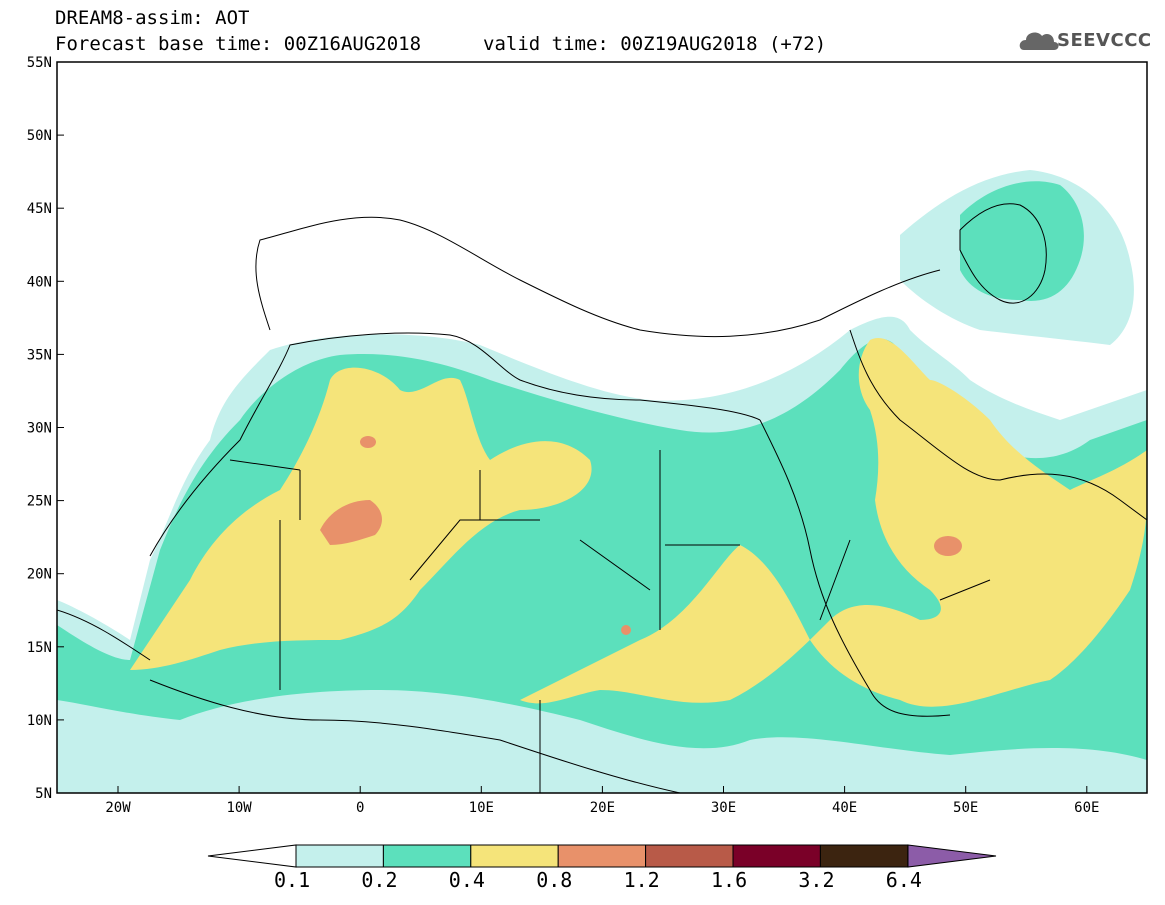  Describe the element at coordinates (39, 575) in the screenshot. I see `lat-label: 20N` at that location.